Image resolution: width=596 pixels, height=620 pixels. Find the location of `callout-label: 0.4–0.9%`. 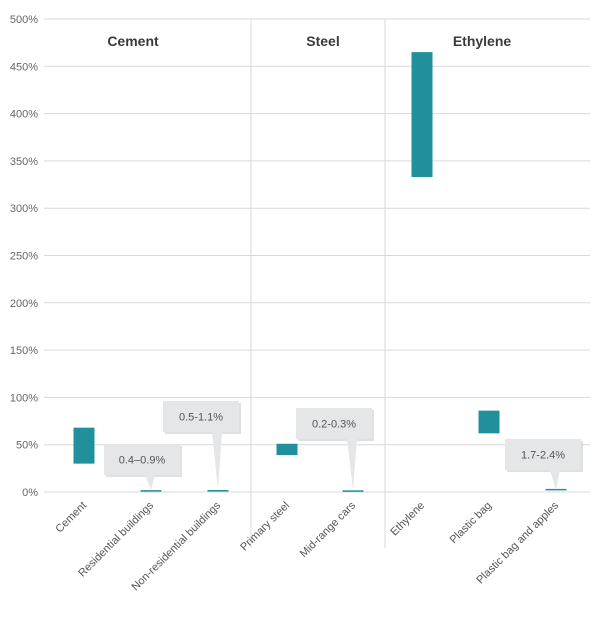

callout-label: 0.4–0.9% is located at coordinates (142, 461).